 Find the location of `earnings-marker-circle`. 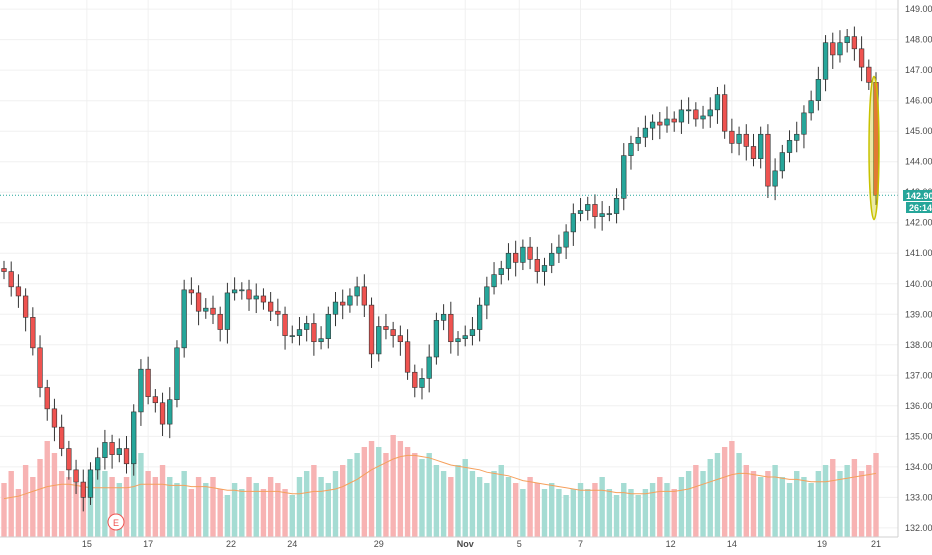

earnings-marker-circle is located at coordinates (116, 522).